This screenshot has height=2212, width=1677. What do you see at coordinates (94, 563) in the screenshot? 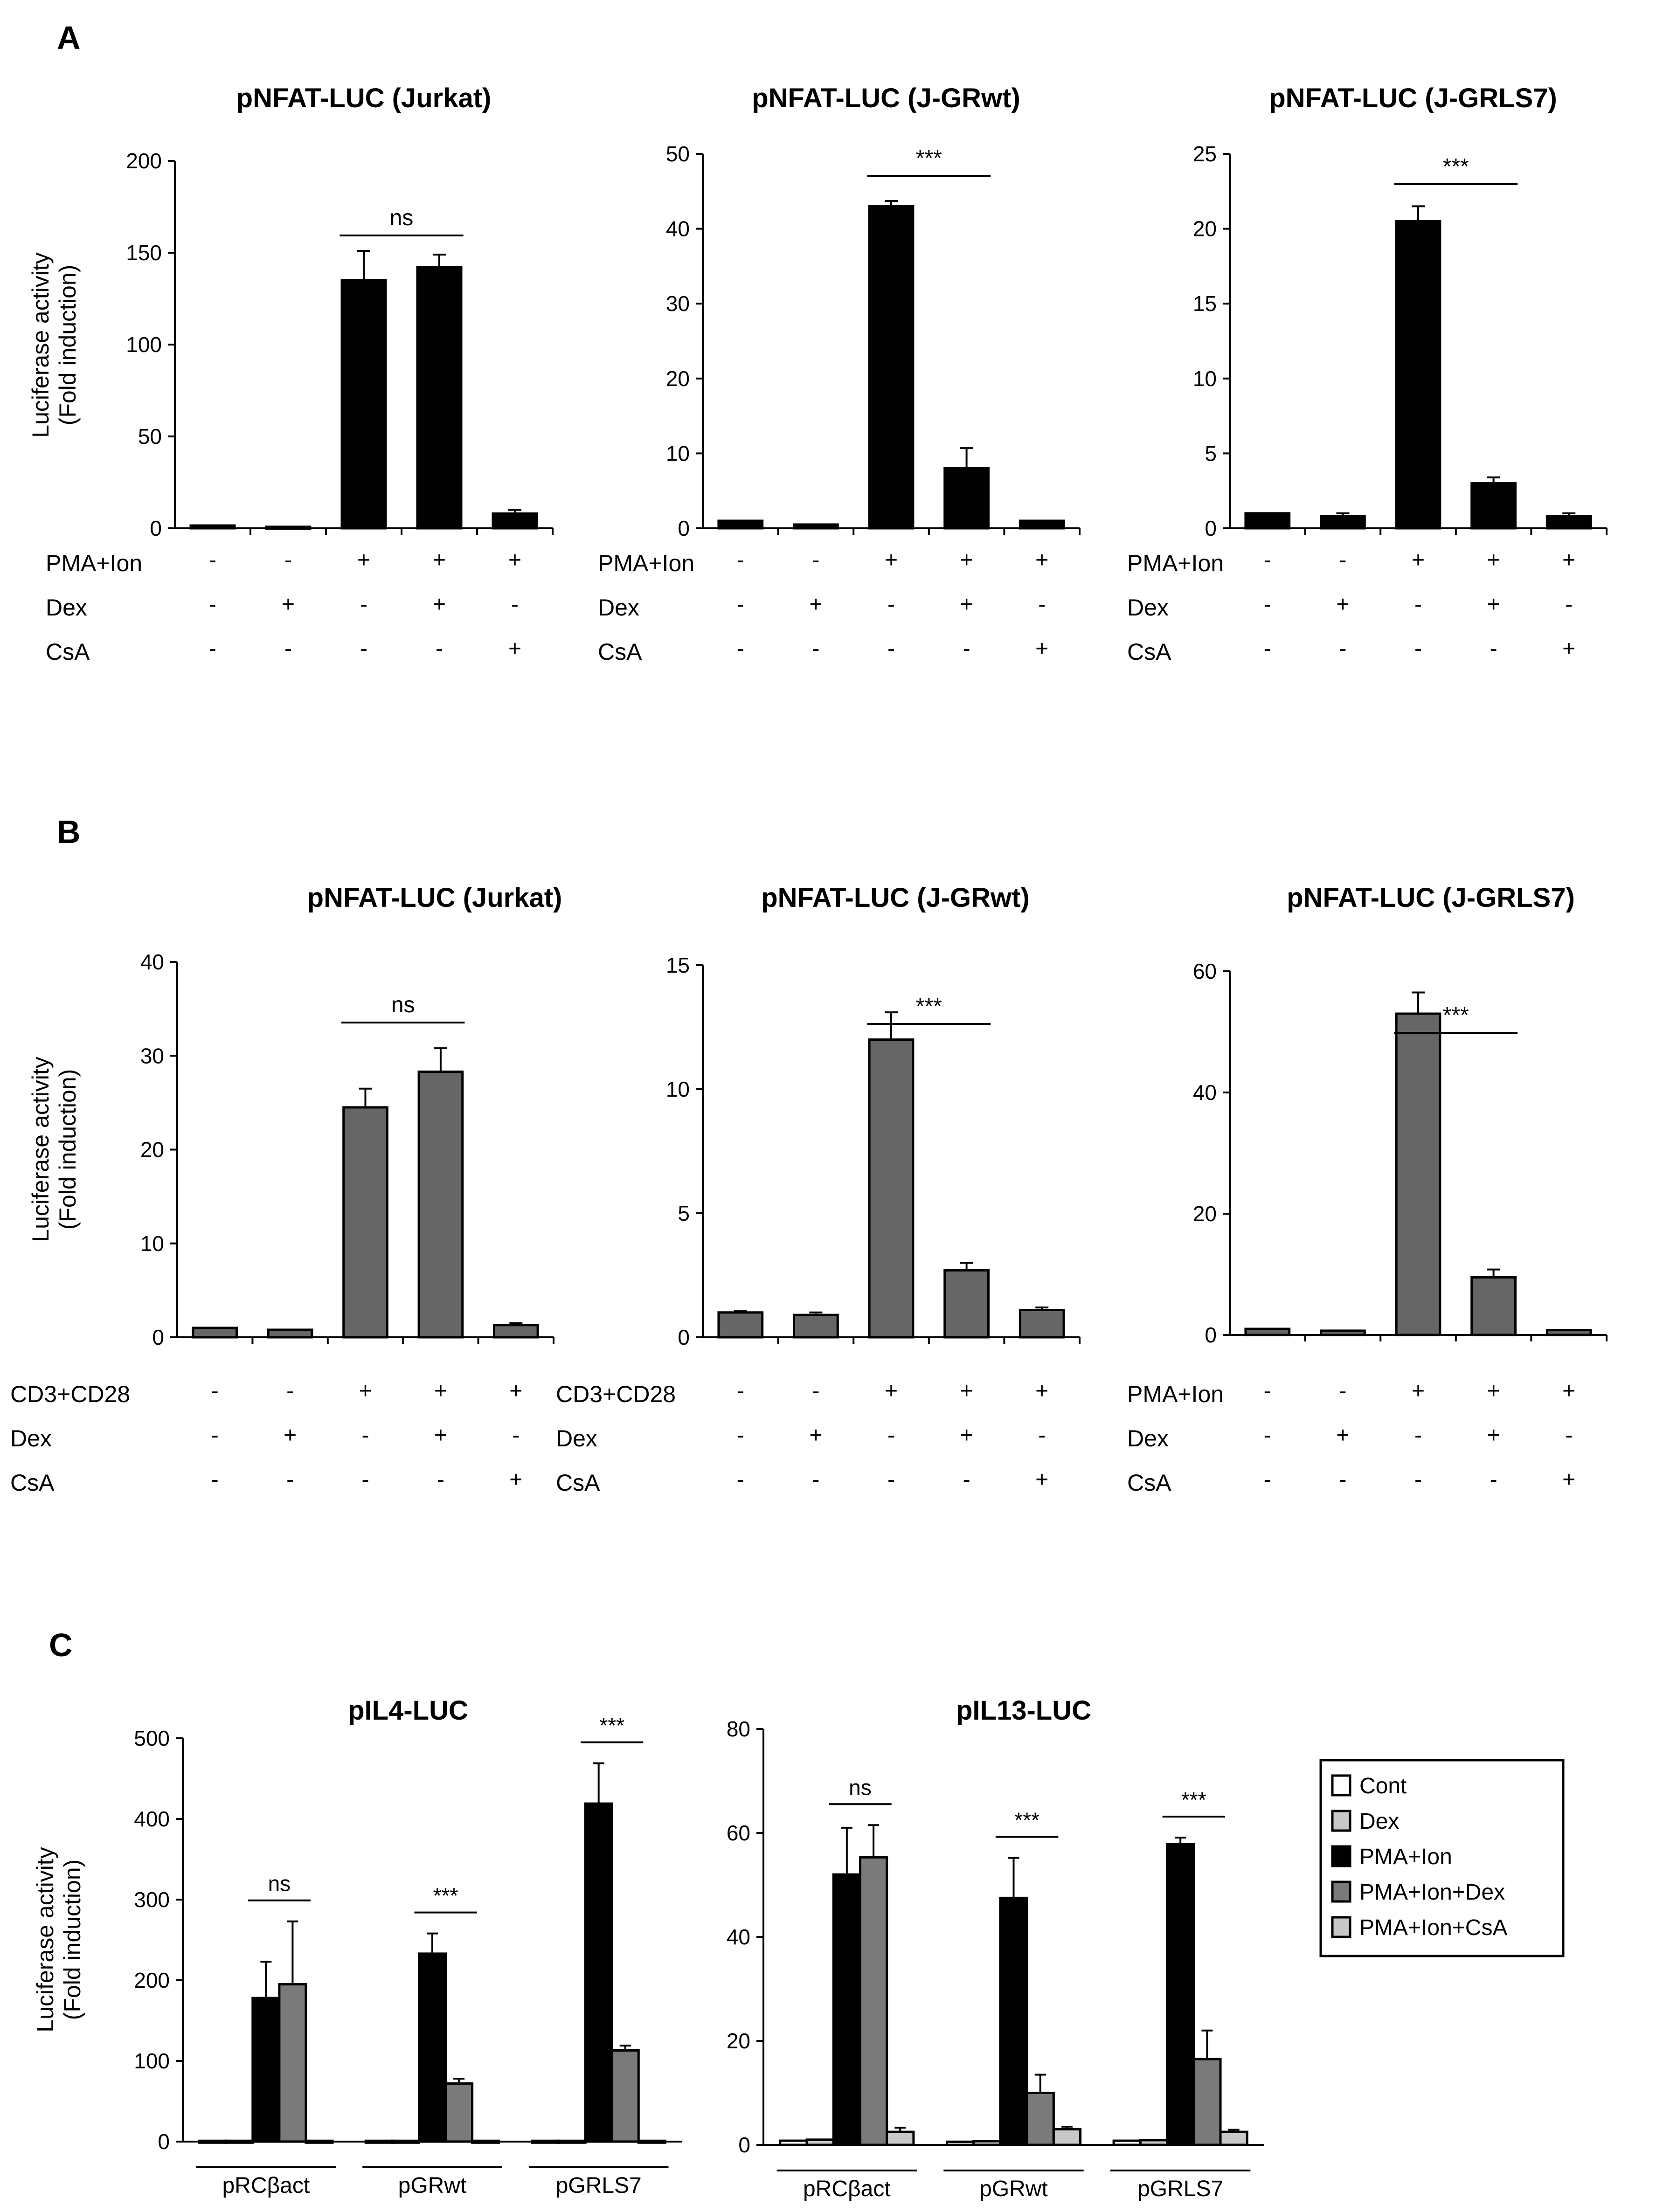
I see `treatment-name: PMA+Ion` at bounding box center [94, 563].